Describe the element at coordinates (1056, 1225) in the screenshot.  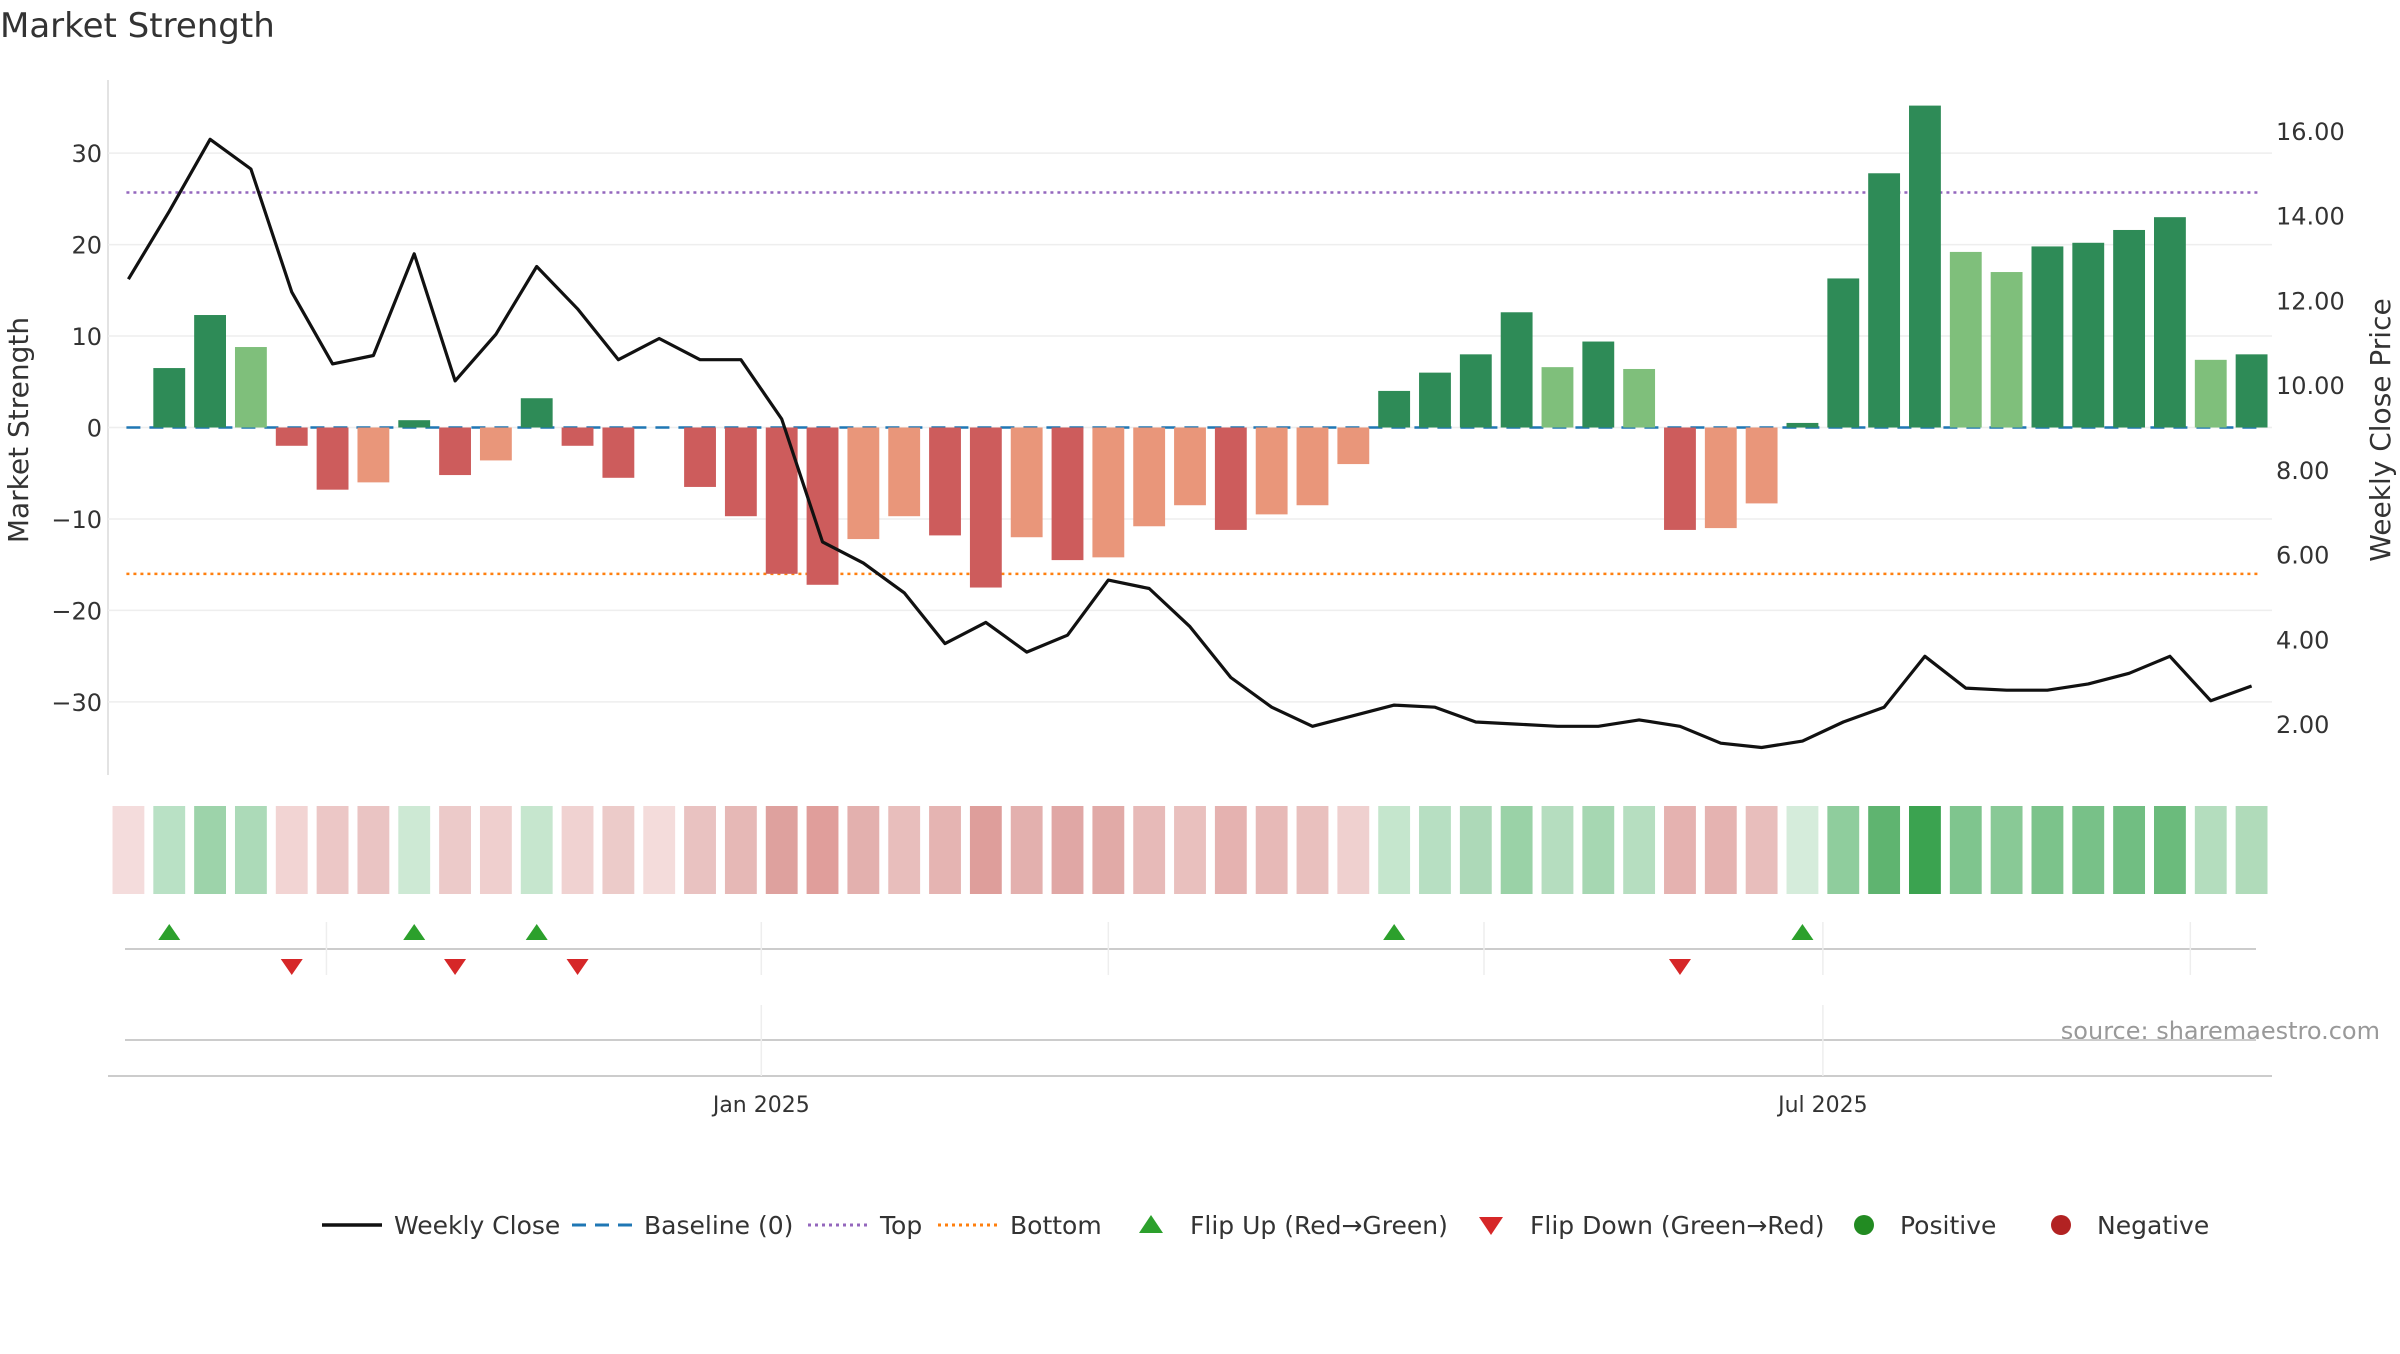
I see `legend-bottom-label: Bottom` at that location.